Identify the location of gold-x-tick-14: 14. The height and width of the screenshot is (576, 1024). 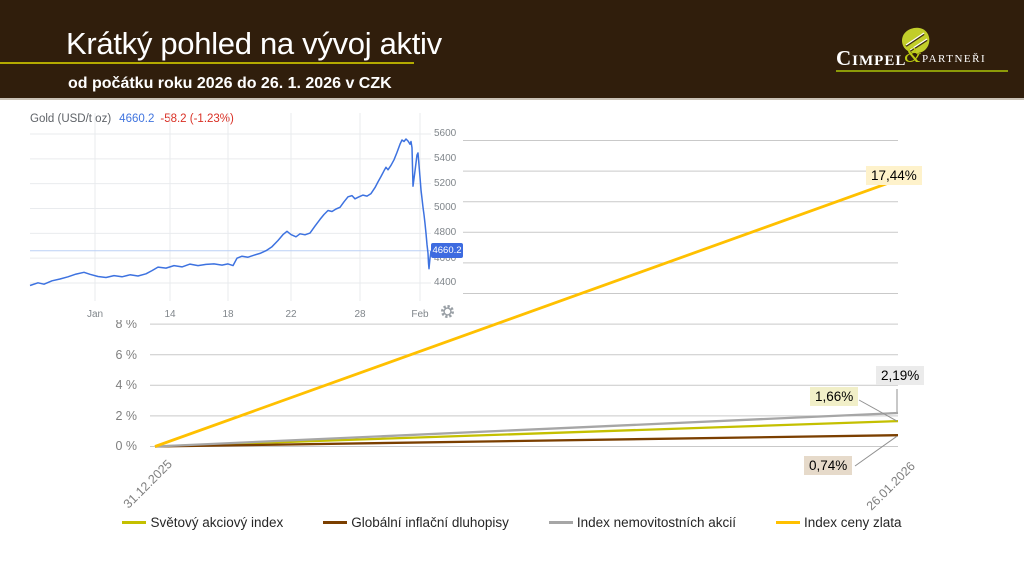
(170, 314).